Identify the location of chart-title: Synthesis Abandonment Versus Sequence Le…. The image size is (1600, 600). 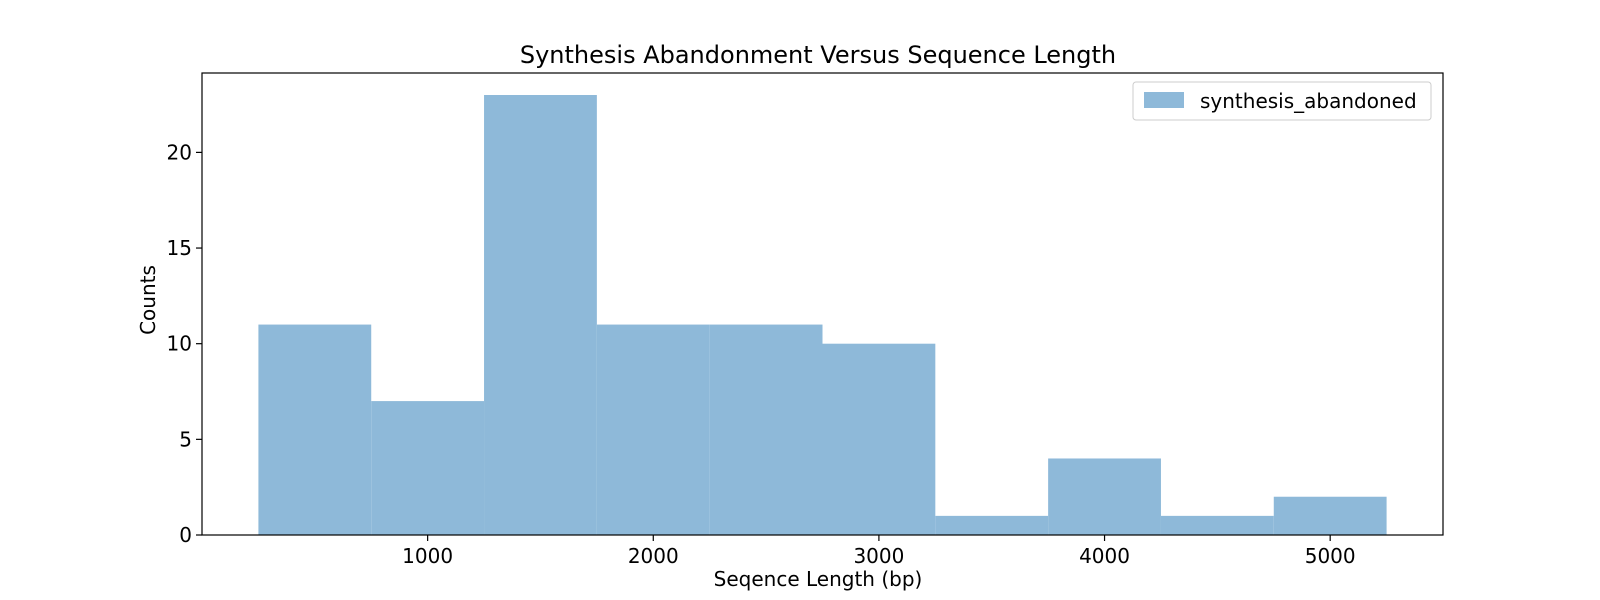
(818, 55).